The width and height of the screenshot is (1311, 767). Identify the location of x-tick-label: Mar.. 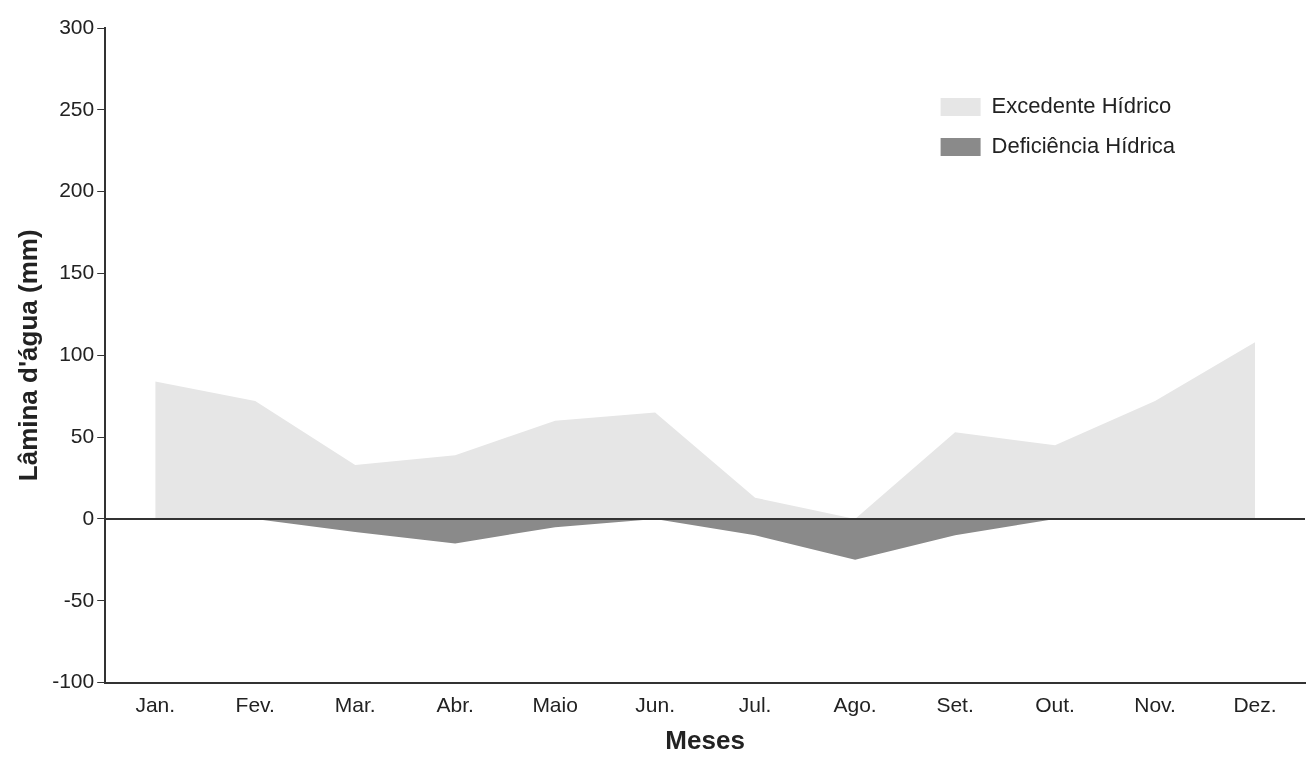
(355, 704).